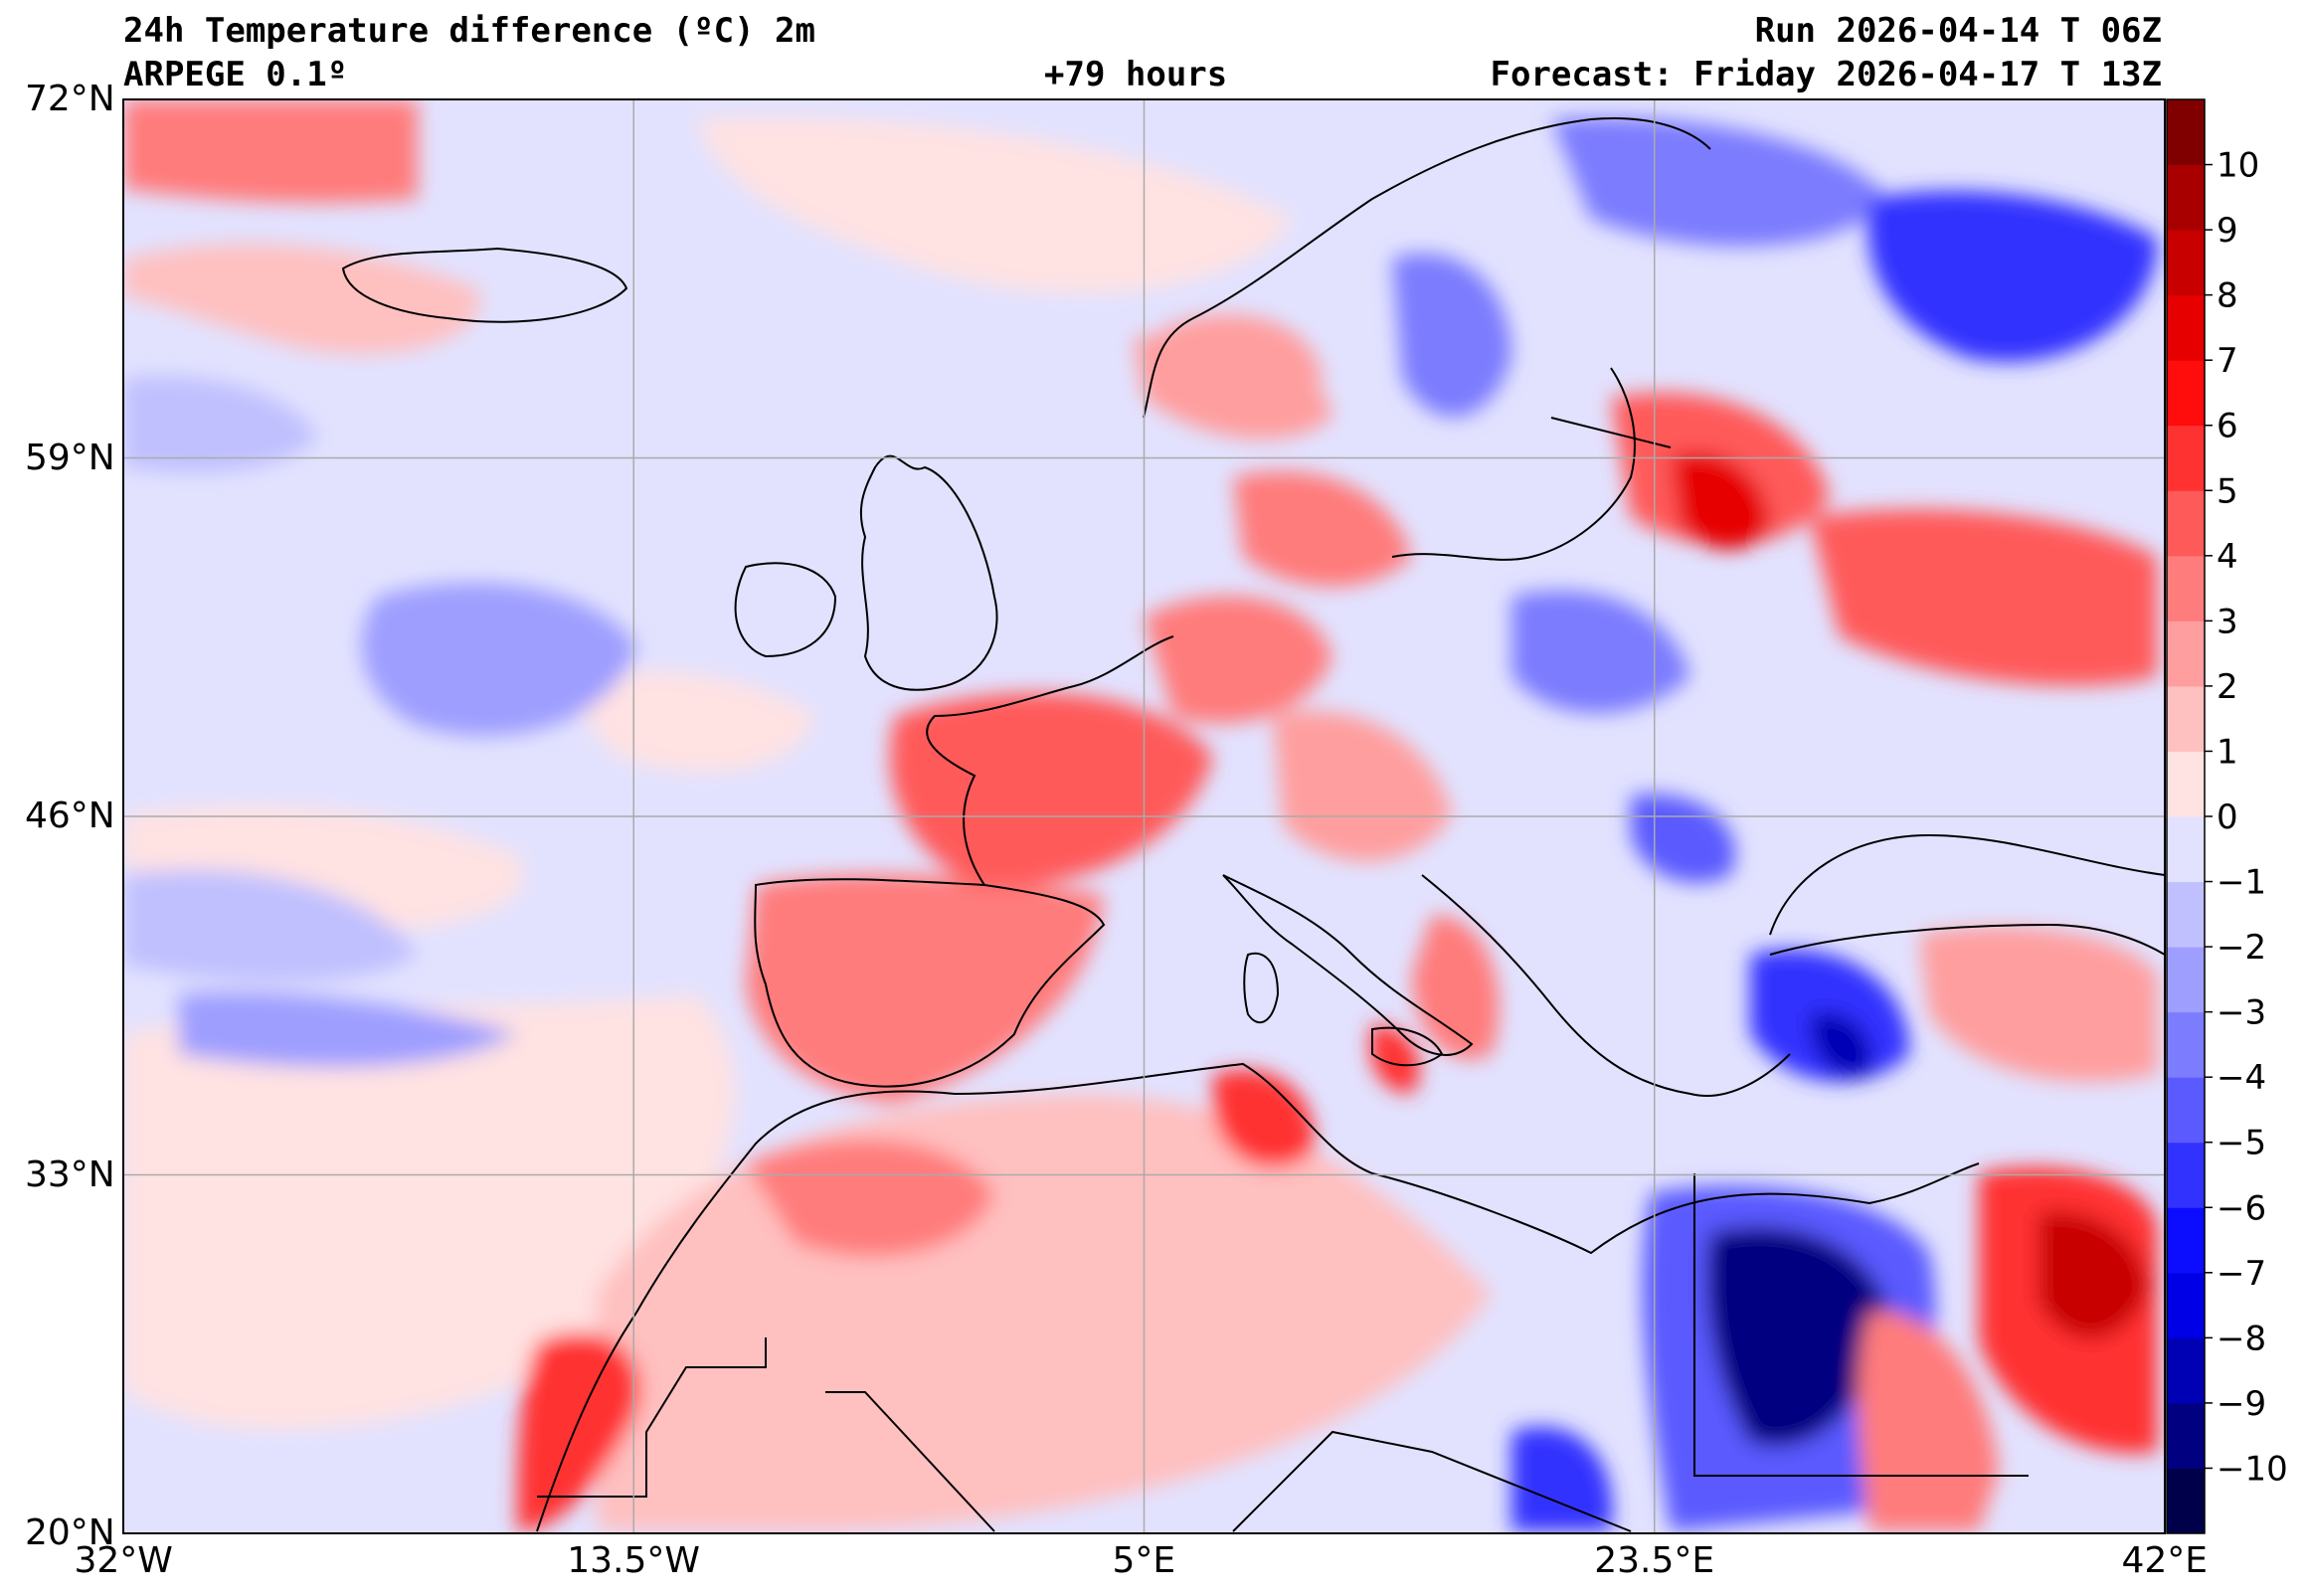 This screenshot has height=1596, width=2307. Describe the element at coordinates (2227, 752) in the screenshot. I see `colorbar-tick-label: 1` at that location.